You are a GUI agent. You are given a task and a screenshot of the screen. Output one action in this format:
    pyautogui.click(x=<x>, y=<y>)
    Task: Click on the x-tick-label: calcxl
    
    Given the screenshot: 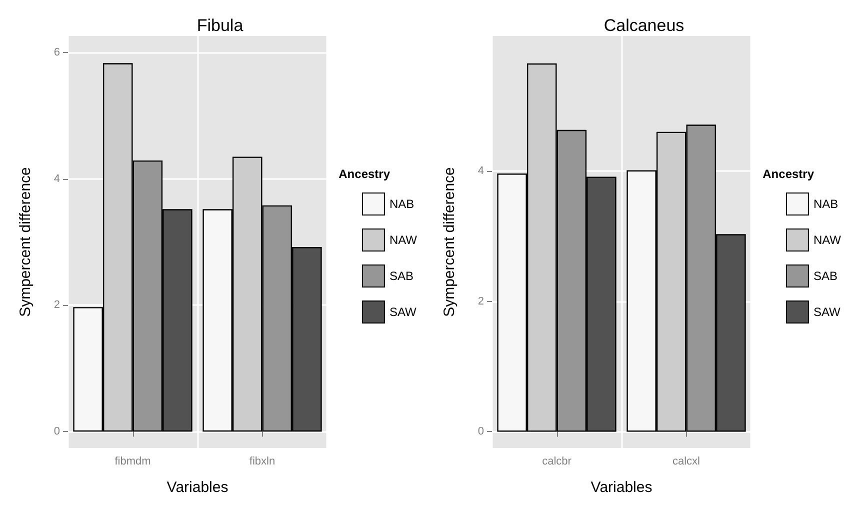 What is the action you would take?
    pyautogui.click(x=686, y=462)
    